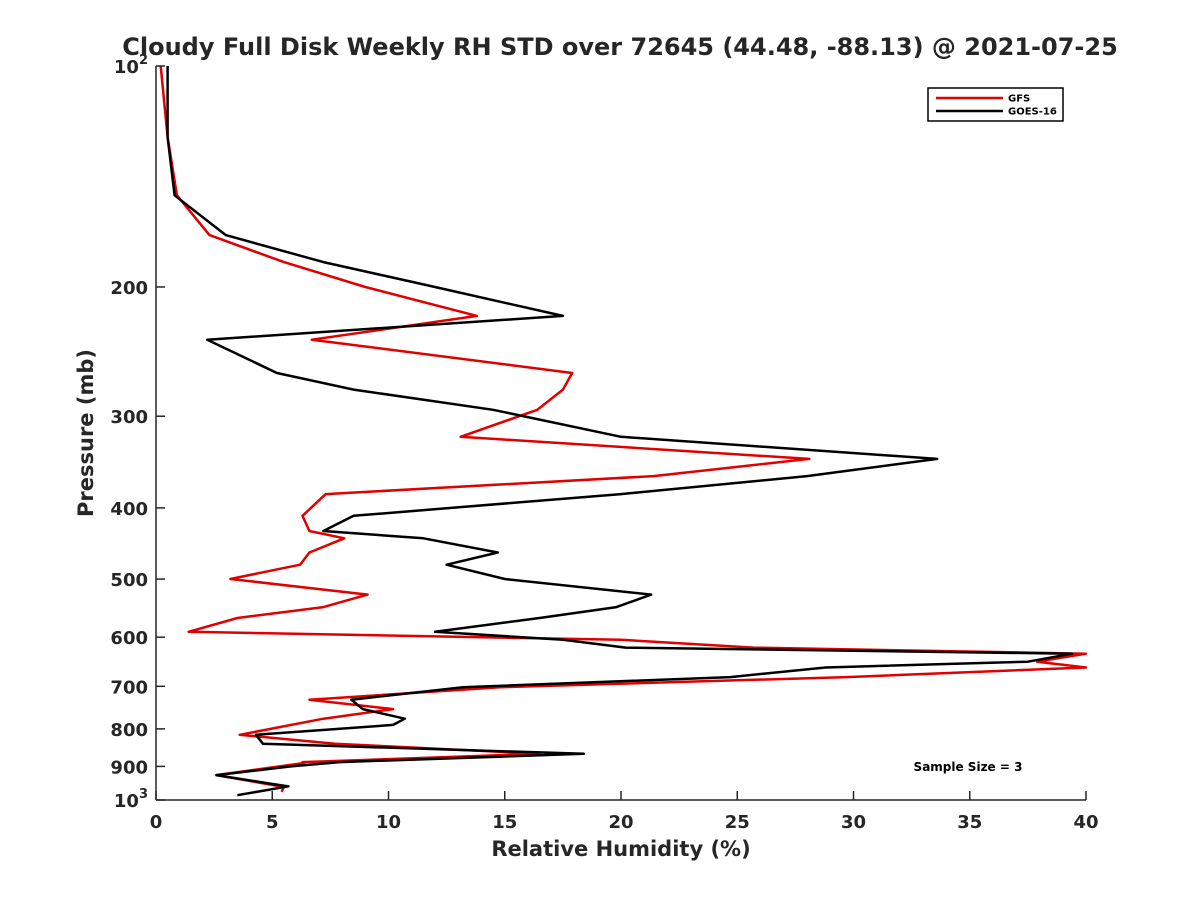  I want to click on y-tick-label: 900, so click(129, 767).